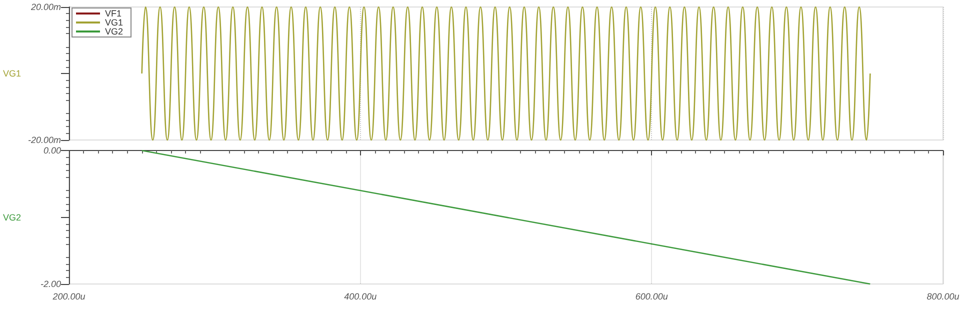 This screenshot has height=322, width=975. I want to click on y-tick-label: 20.00m, so click(46, 7).